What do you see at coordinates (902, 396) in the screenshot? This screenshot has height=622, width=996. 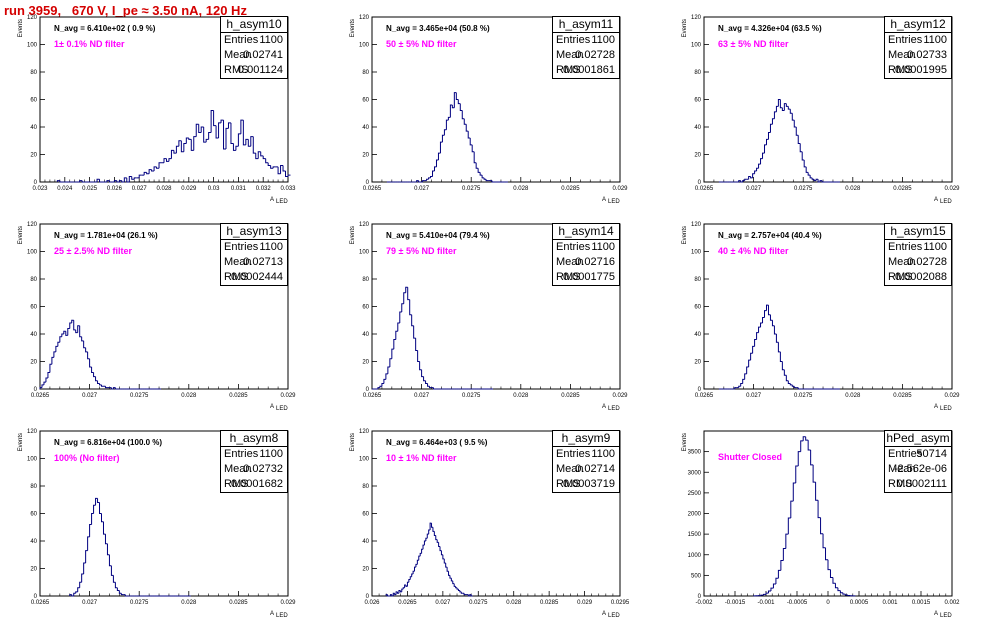 I see `x-tick-label: 0.0285` at bounding box center [902, 396].